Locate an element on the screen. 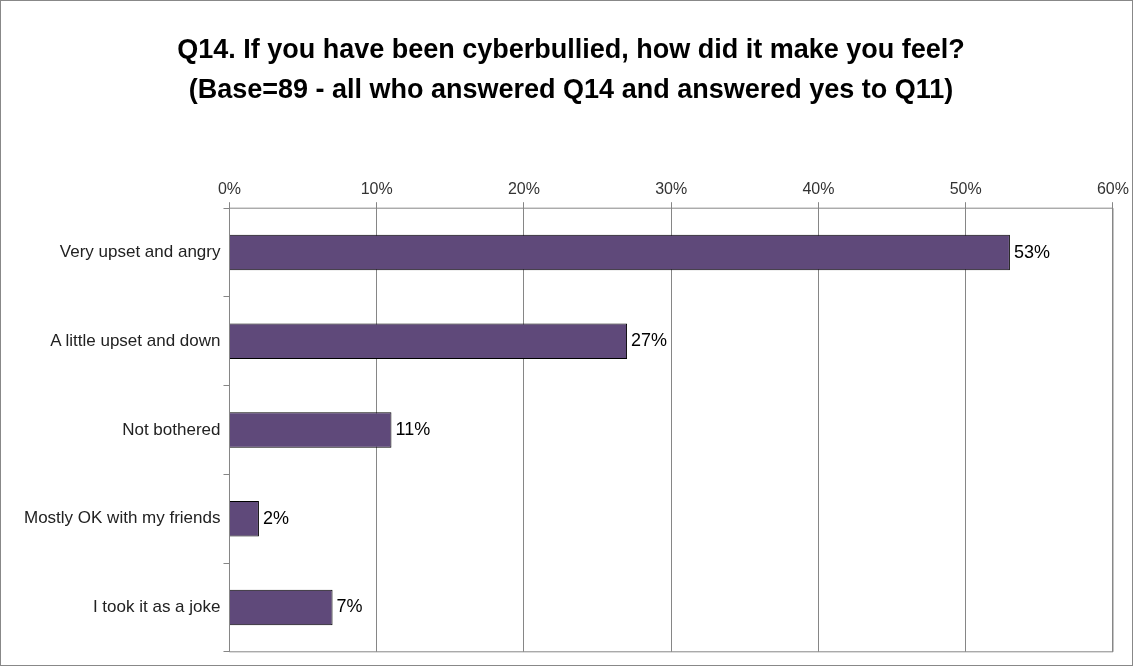  y-tick-label: I took it as a joke is located at coordinates (156, 607).